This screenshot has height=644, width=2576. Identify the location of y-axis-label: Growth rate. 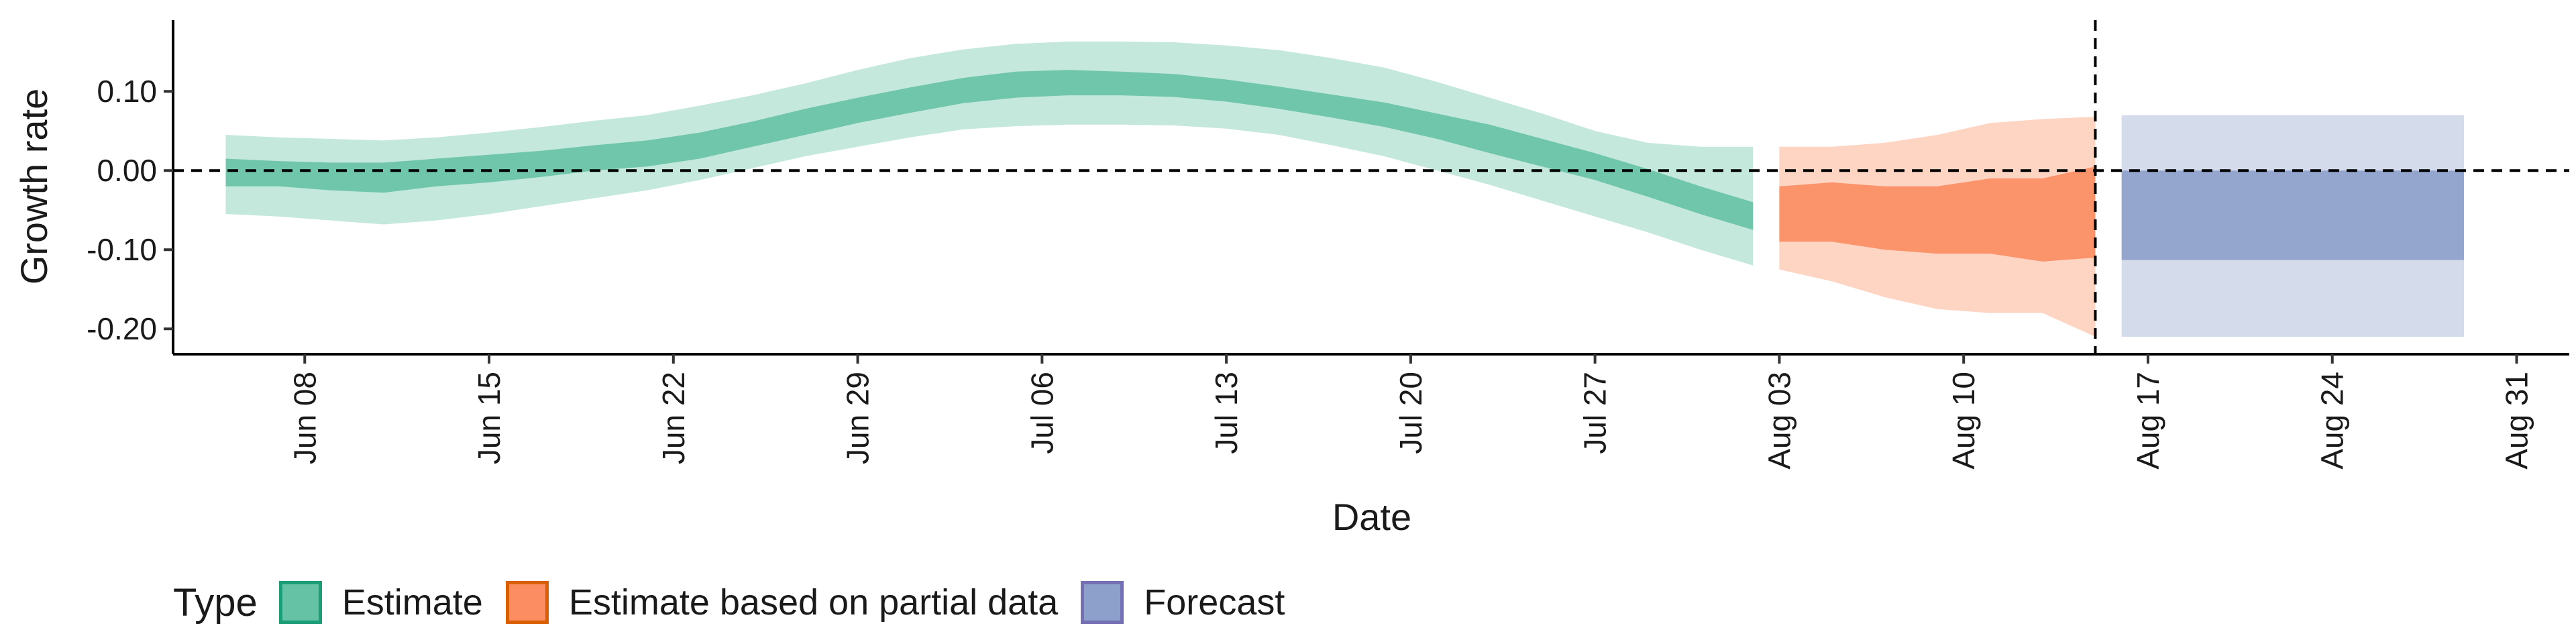
(34, 187).